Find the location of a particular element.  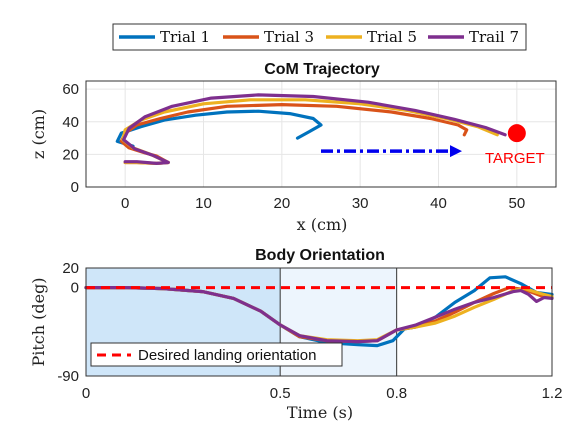

legend-label-trial-5: Trial 5 is located at coordinates (392, 37).